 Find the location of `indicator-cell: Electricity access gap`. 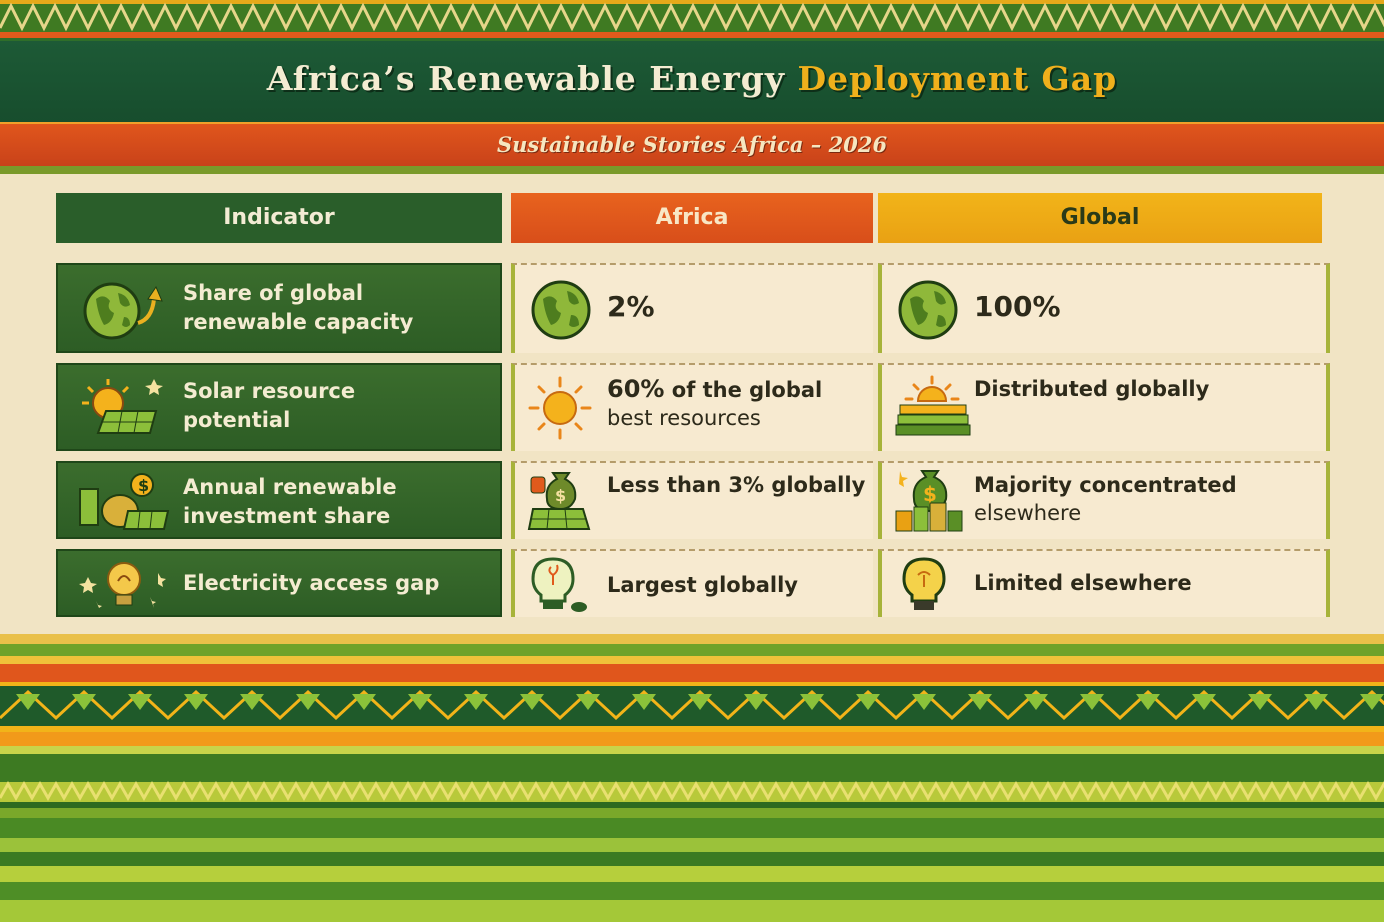

indicator-cell: Electricity access gap is located at coordinates (279, 583).